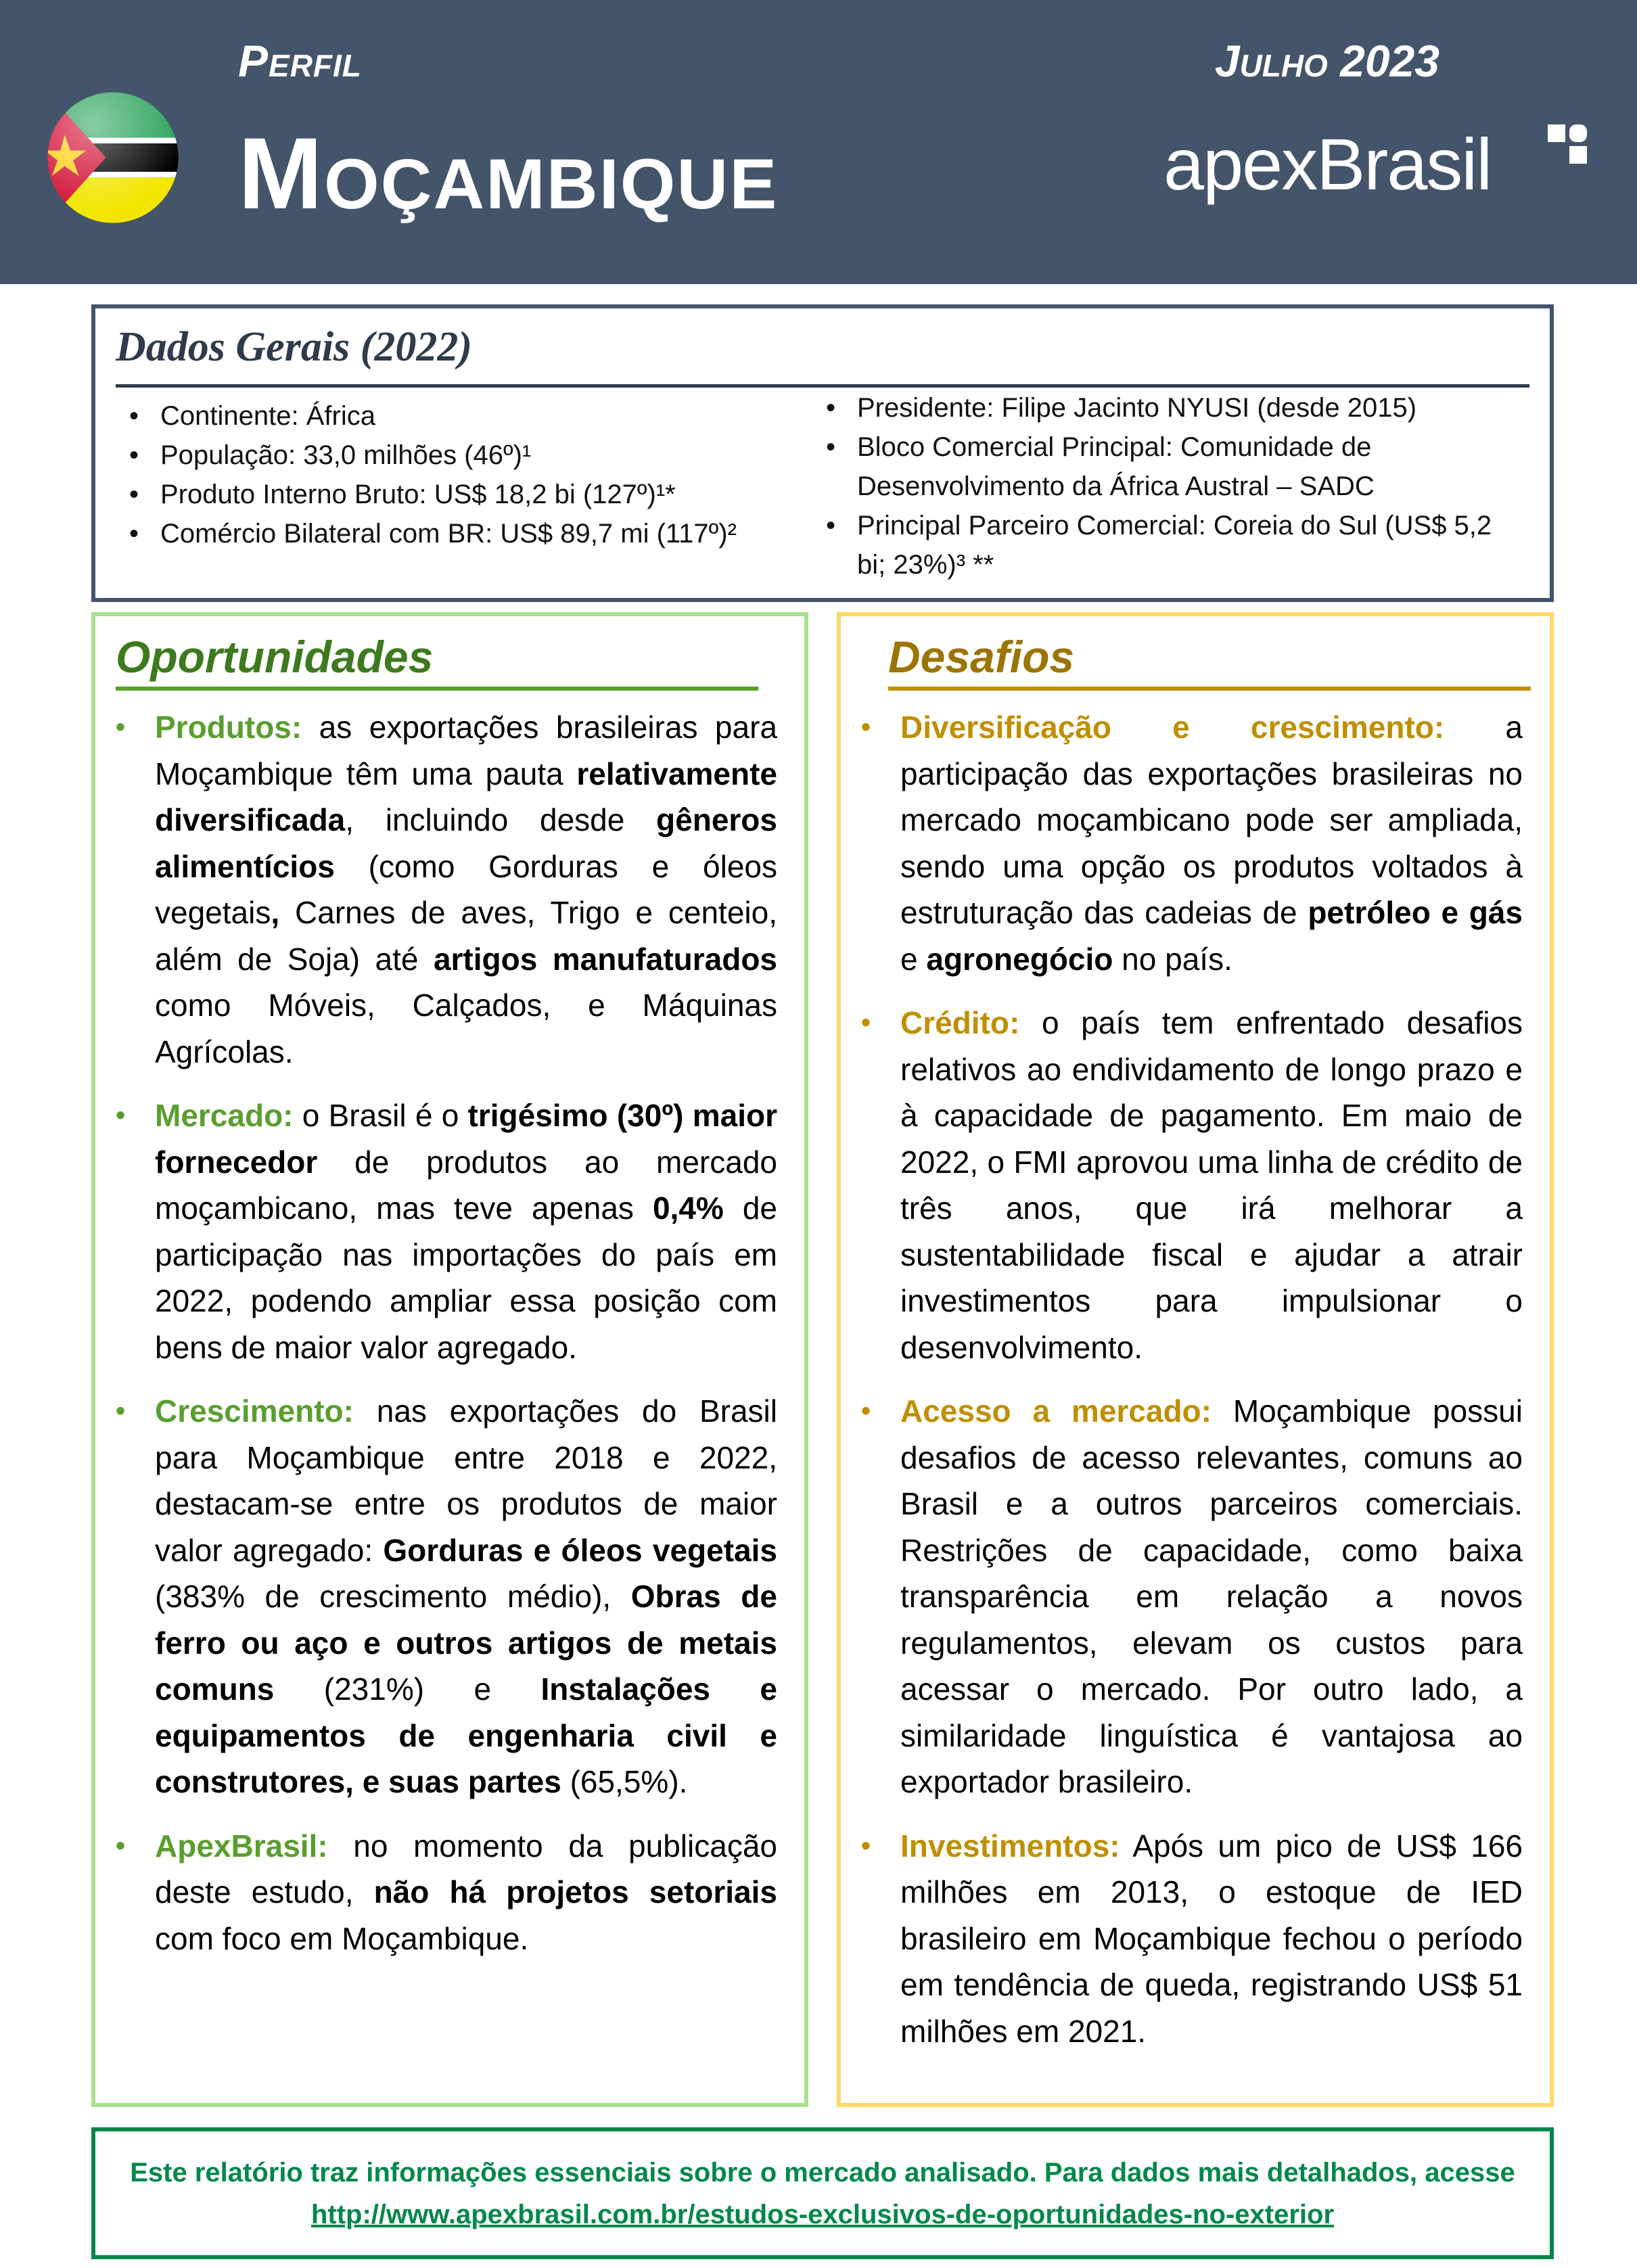  I want to click on item-label: Produtos:, so click(228, 727).